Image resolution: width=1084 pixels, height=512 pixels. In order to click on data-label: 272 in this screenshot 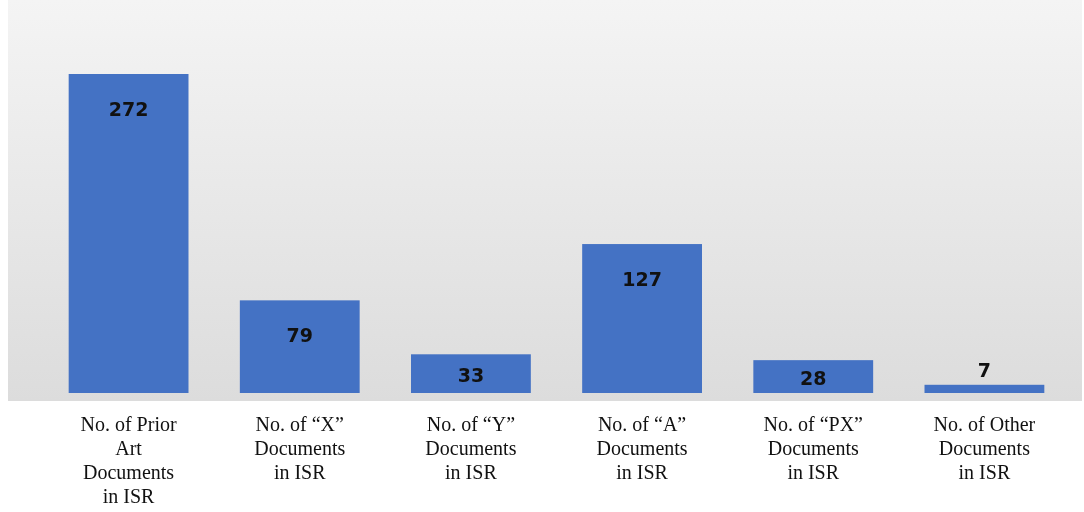, I will do `click(128, 109)`.